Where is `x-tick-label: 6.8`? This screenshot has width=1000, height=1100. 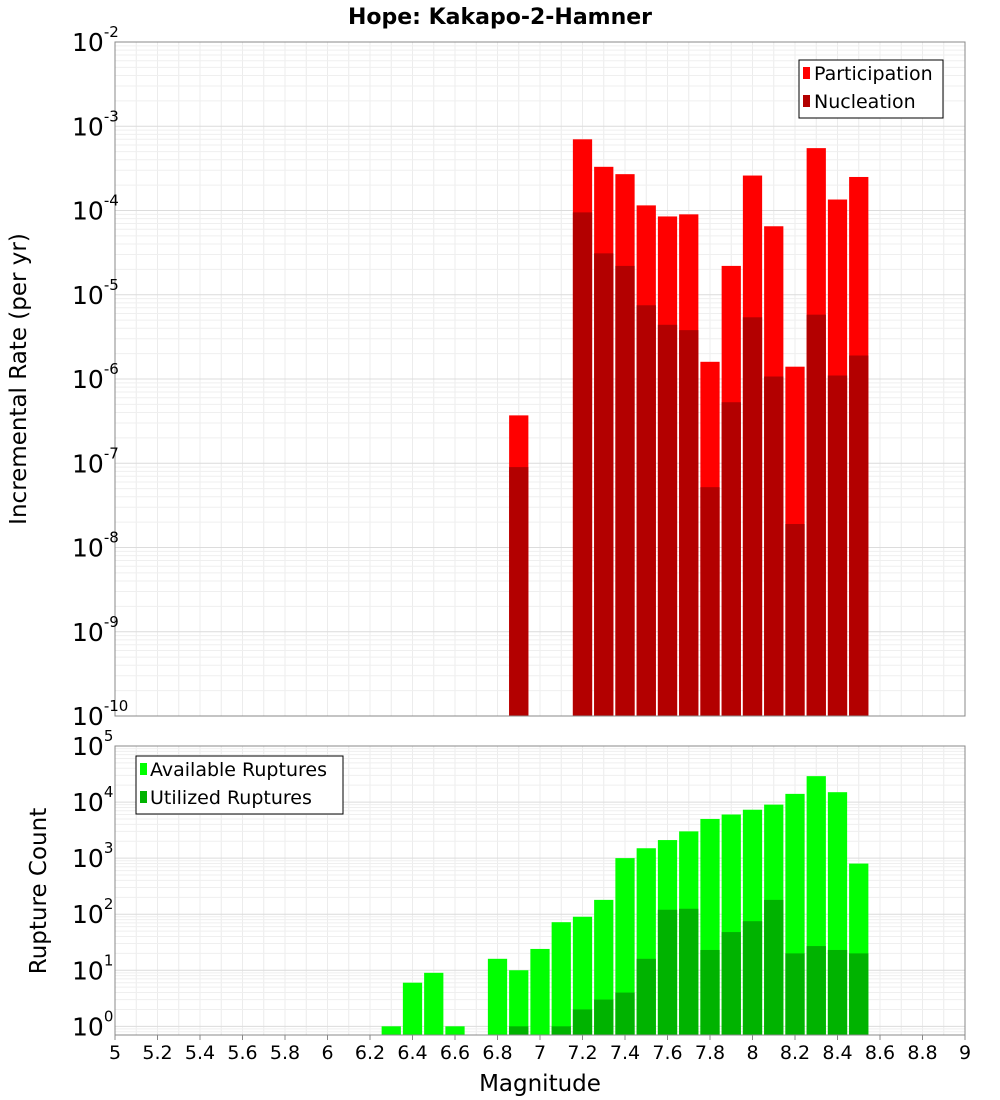
x-tick-label: 6.8 is located at coordinates (497, 1053).